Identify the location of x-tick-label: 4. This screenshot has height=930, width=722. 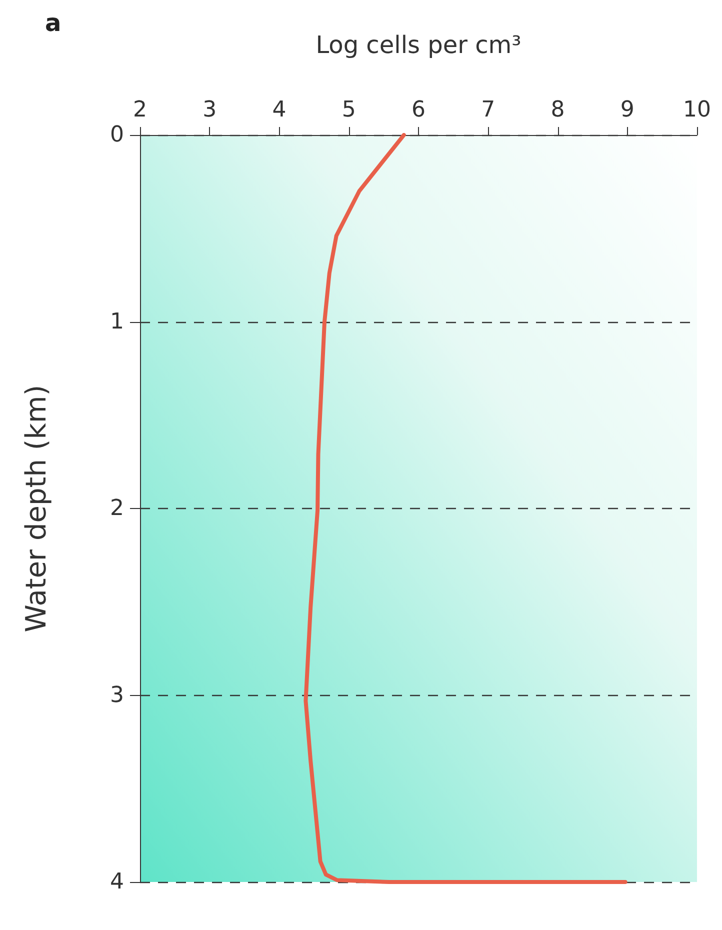
(279, 110).